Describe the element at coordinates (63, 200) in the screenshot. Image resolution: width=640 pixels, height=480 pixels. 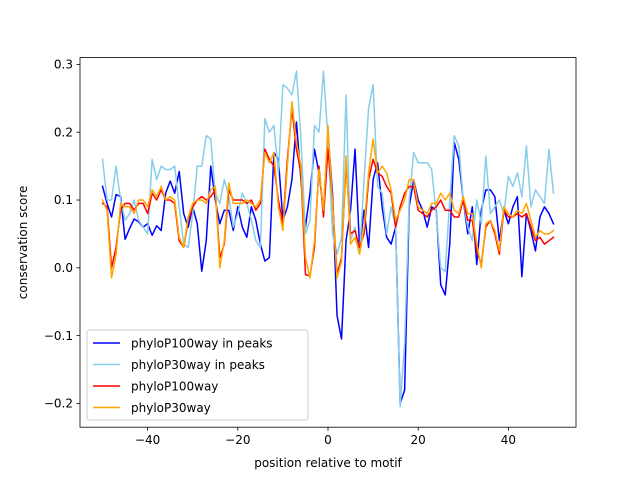
I see `y-tick-label: 0.1` at that location.